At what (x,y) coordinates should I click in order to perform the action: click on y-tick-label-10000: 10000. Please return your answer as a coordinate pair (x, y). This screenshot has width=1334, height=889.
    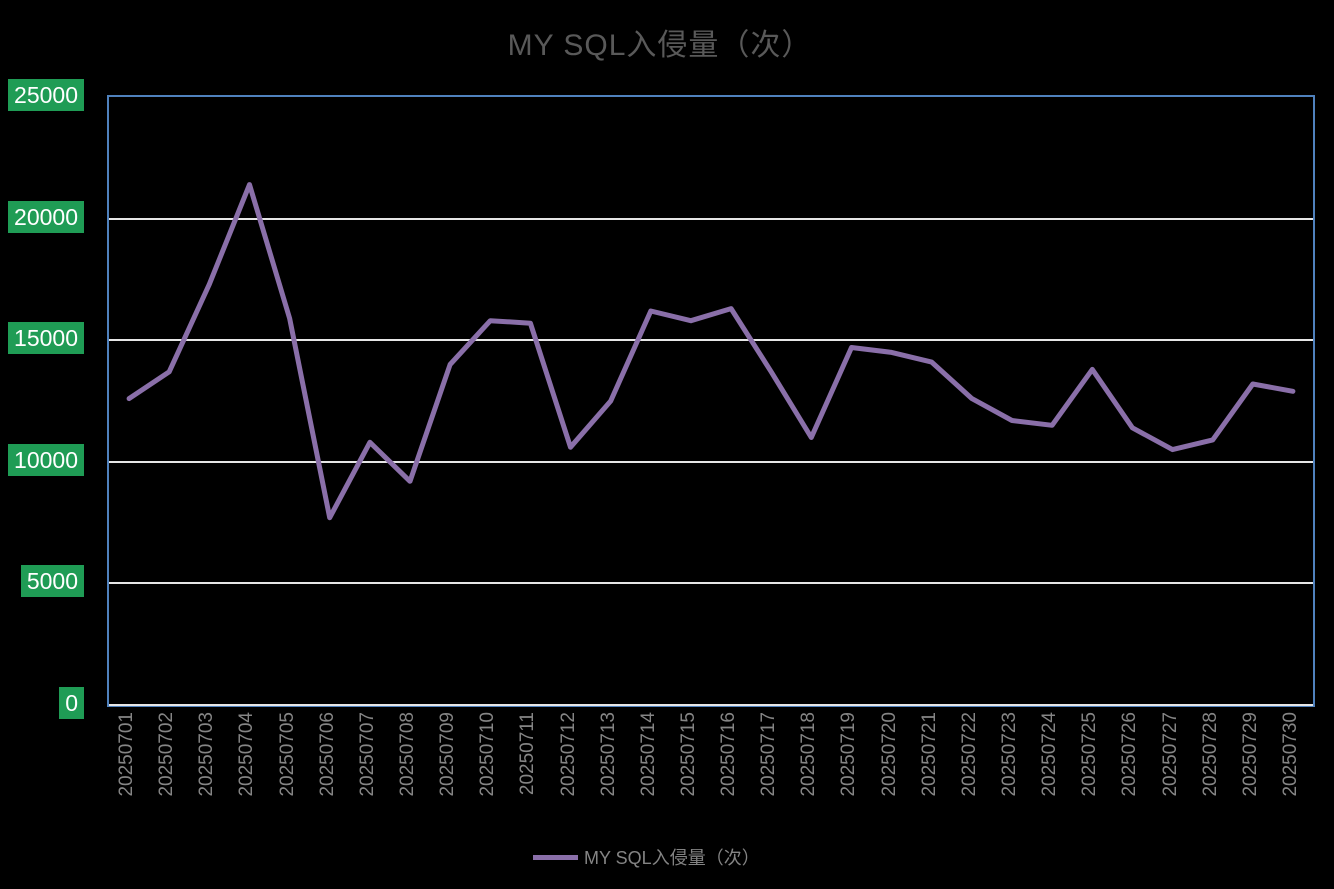
    Looking at the image, I should click on (46, 459).